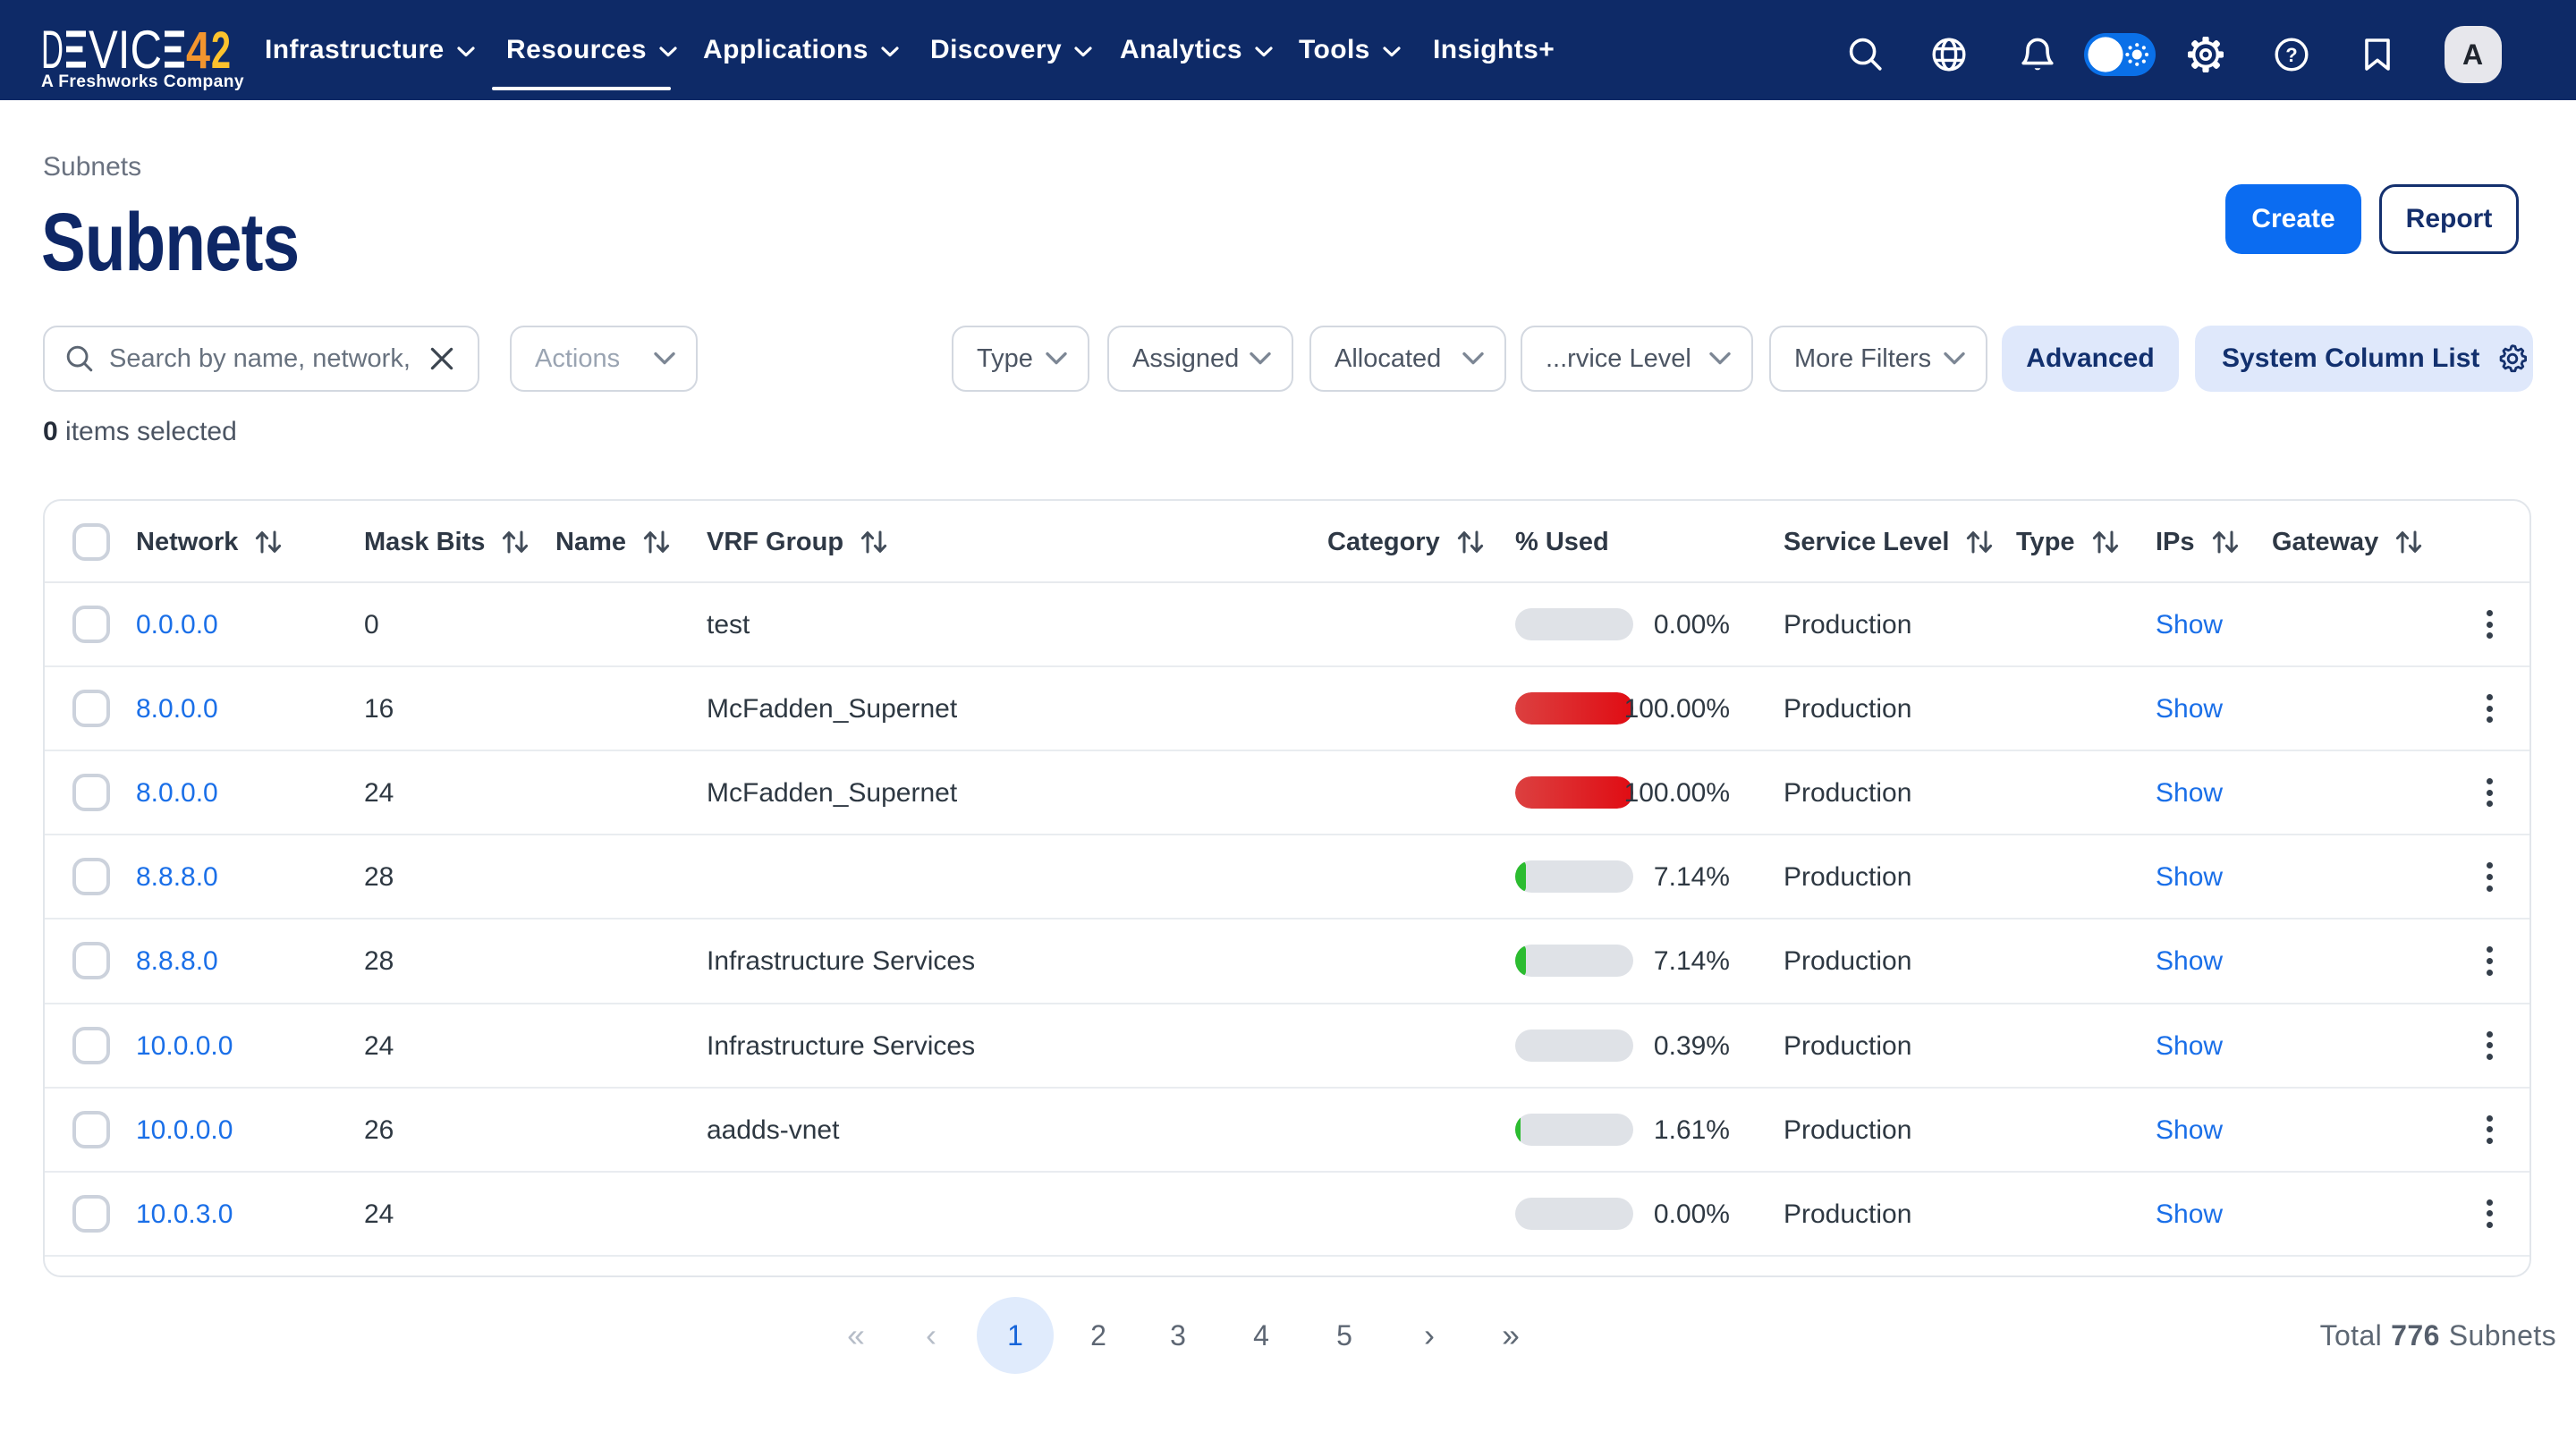 The image size is (2576, 1449). I want to click on svg-text: VIC, so click(125, 50).